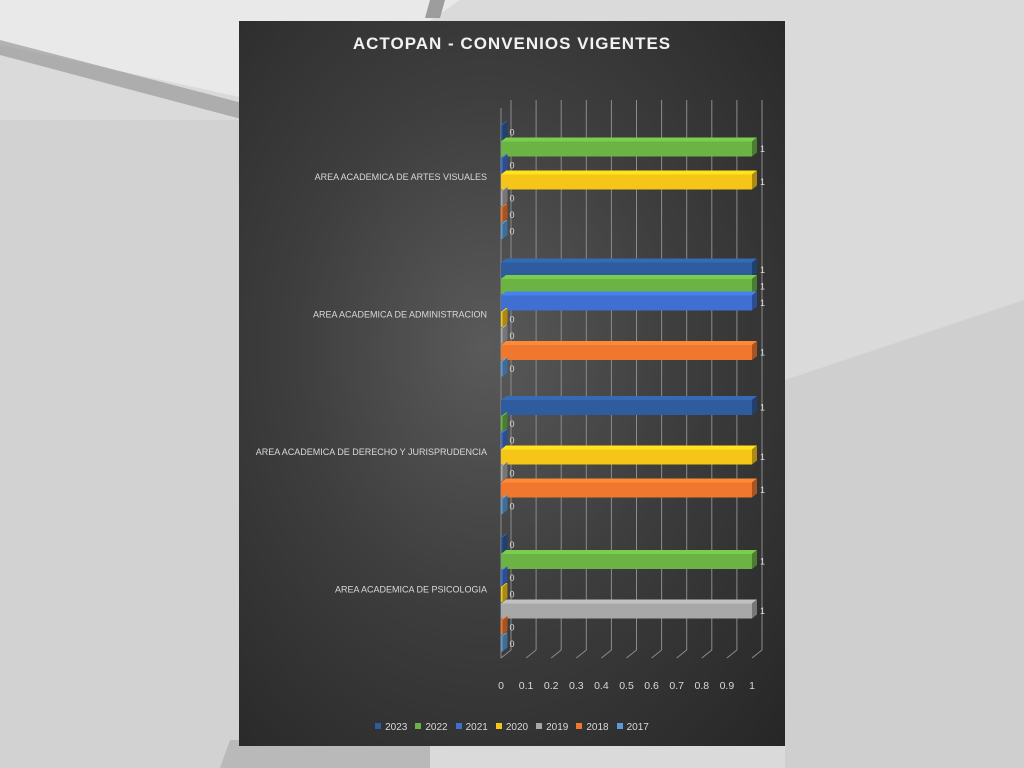 The image size is (1024, 768). What do you see at coordinates (401, 177) in the screenshot?
I see `category-label: AREA ACADEMICA DE ARTES VISUALES` at bounding box center [401, 177].